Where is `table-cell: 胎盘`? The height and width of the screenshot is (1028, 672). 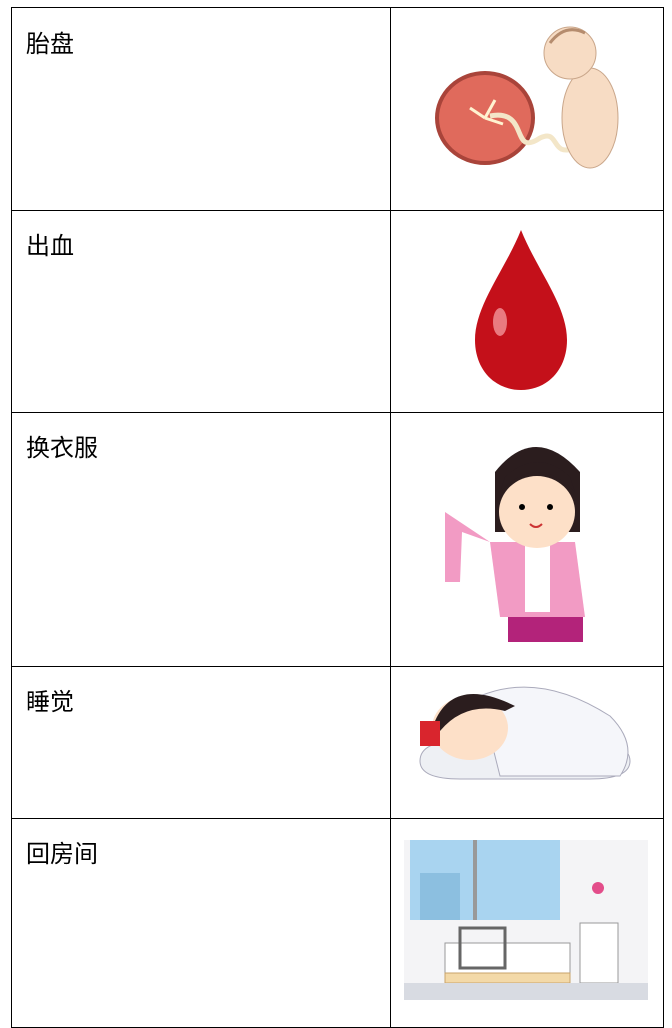
table-cell: 胎盘 is located at coordinates (201, 109).